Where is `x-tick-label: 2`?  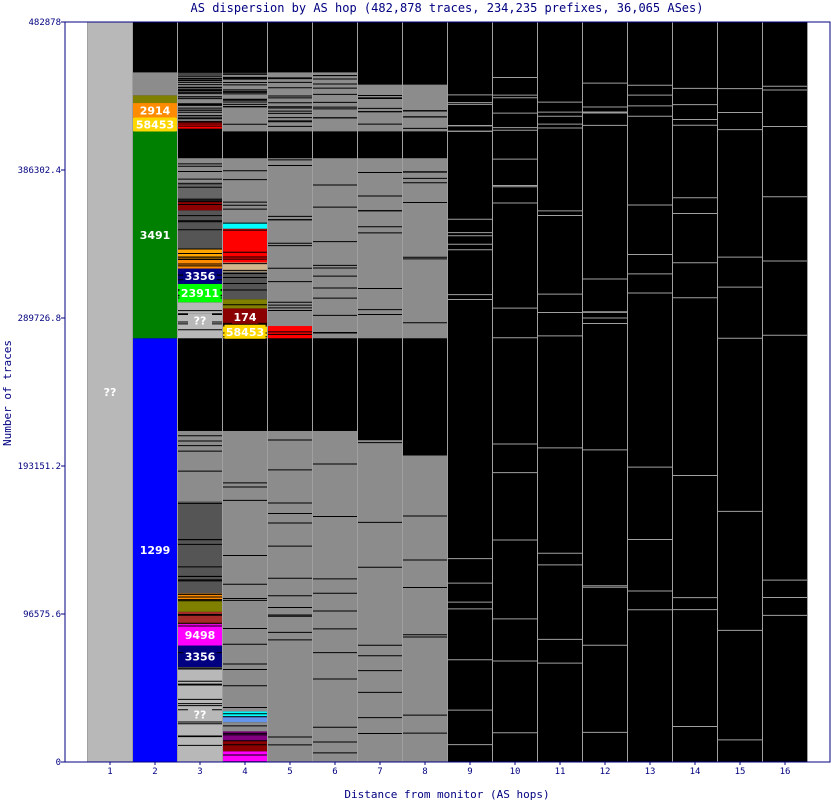 x-tick-label: 2 is located at coordinates (154, 772).